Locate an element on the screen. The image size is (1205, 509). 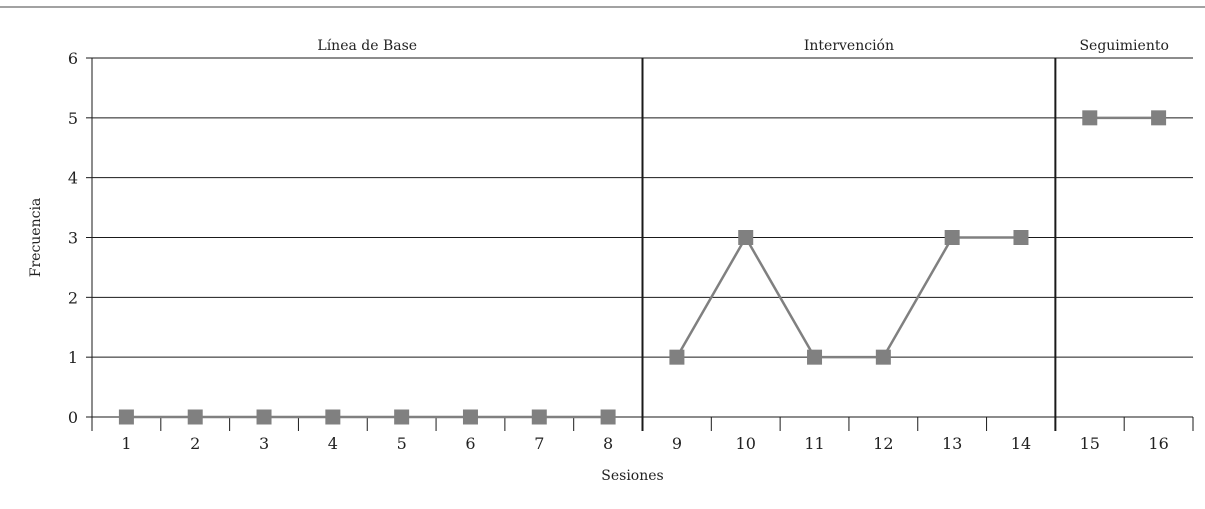
x-tick-label-13: 13 is located at coordinates (952, 443).